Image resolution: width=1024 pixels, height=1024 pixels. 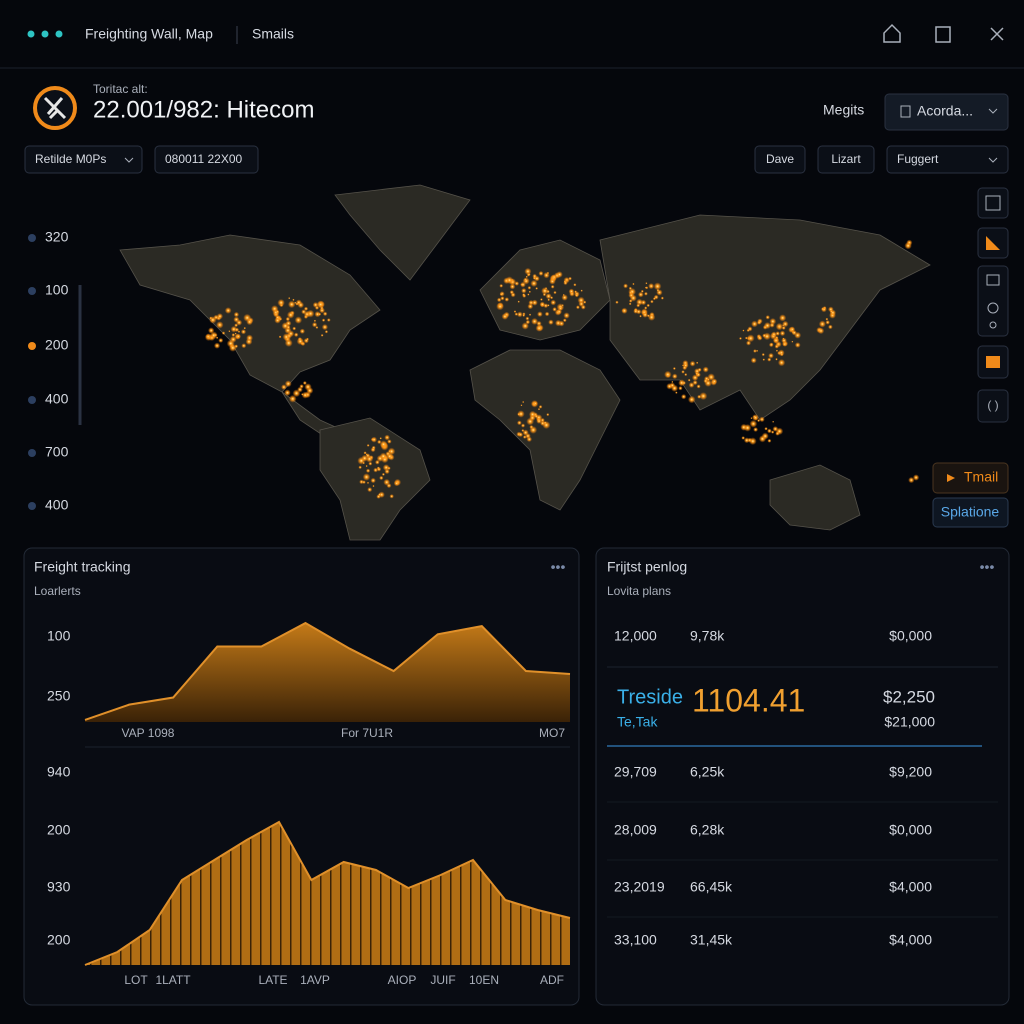 I want to click on logo-mark, so click(x=55, y=108).